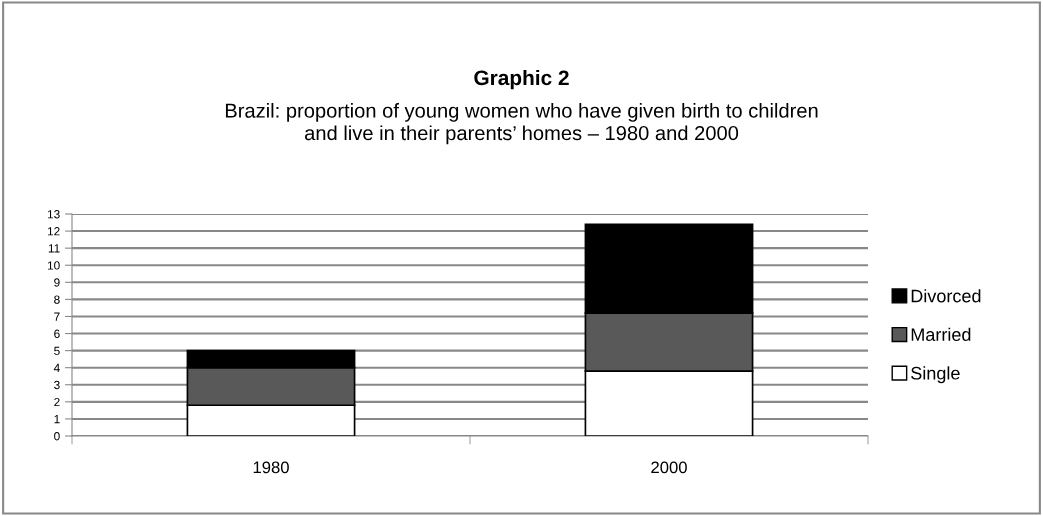 The image size is (1043, 516). Describe the element at coordinates (57, 316) in the screenshot. I see `y-tick-label: 7` at that location.